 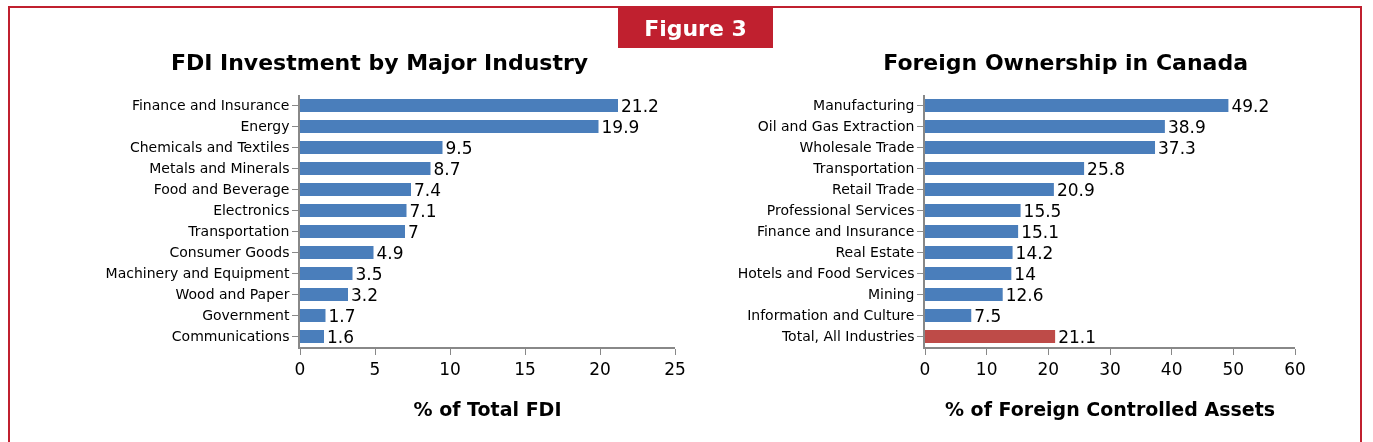 What do you see at coordinates (1025, 273) in the screenshot?
I see `data-label: 14` at bounding box center [1025, 273].